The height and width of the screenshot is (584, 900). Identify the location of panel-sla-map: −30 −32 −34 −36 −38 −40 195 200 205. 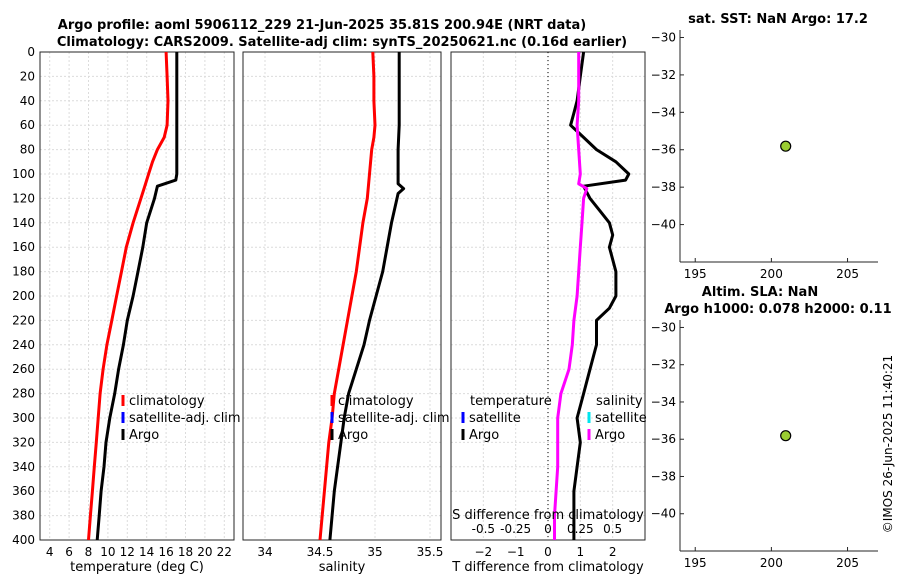
(764, 445).